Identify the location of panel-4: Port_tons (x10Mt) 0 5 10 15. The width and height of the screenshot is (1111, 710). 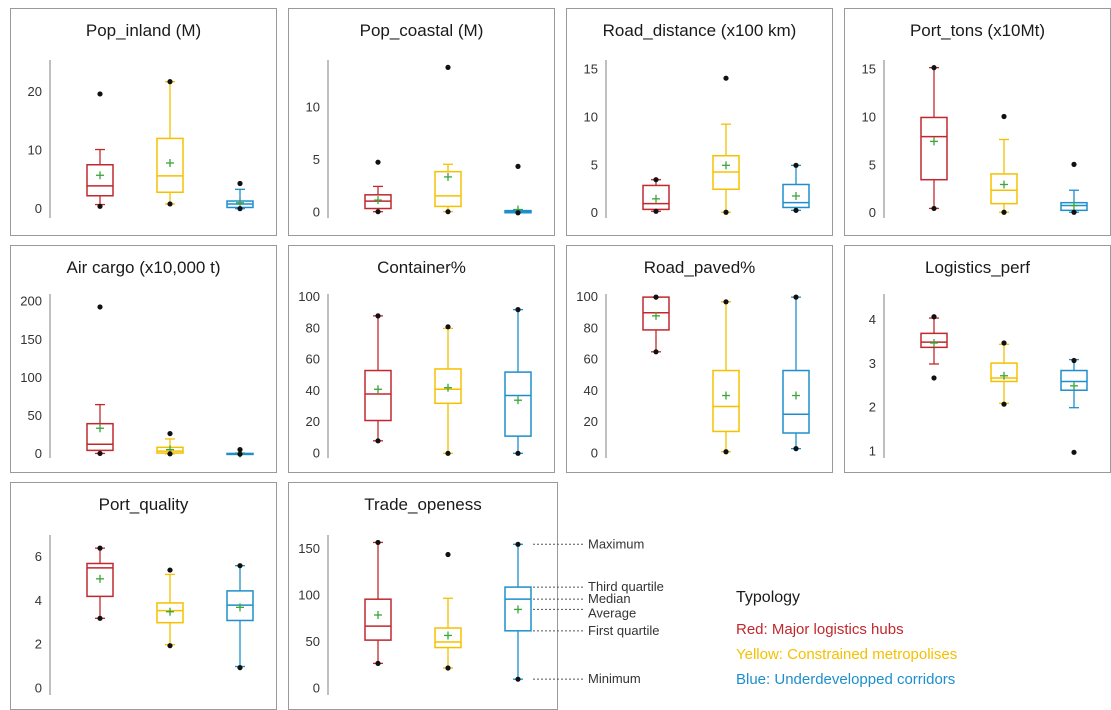
(977, 122).